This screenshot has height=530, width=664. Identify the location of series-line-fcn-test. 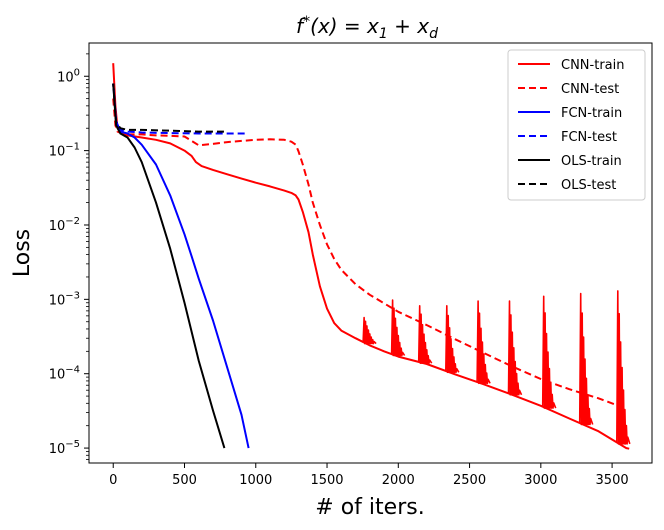
(180, 109).